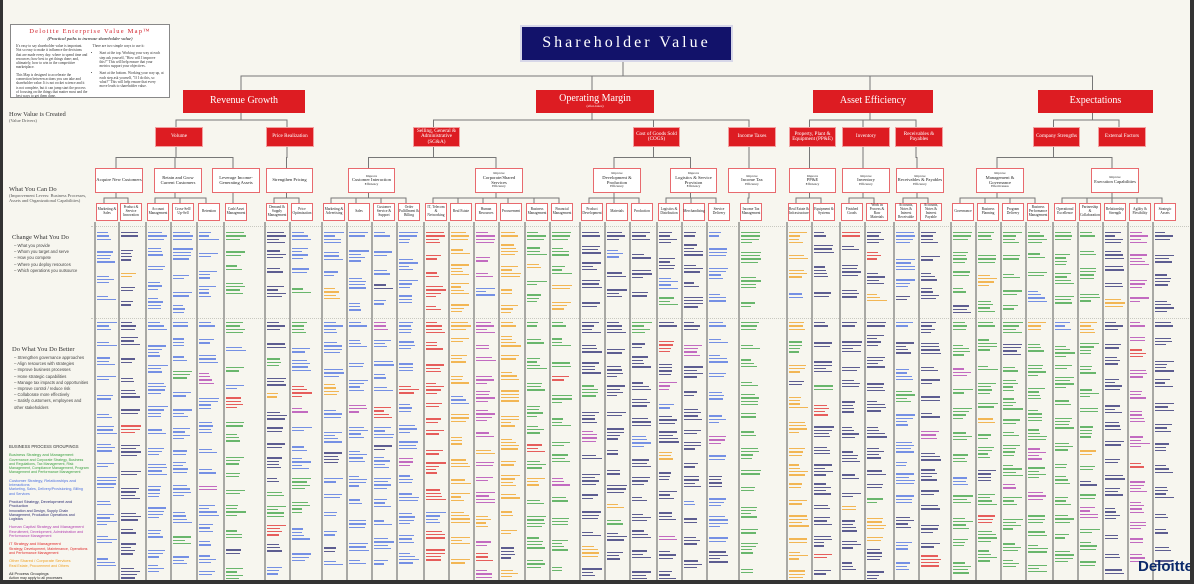 This screenshot has width=1200, height=588. I want to click on lever-20: Production, so click(642, 212).